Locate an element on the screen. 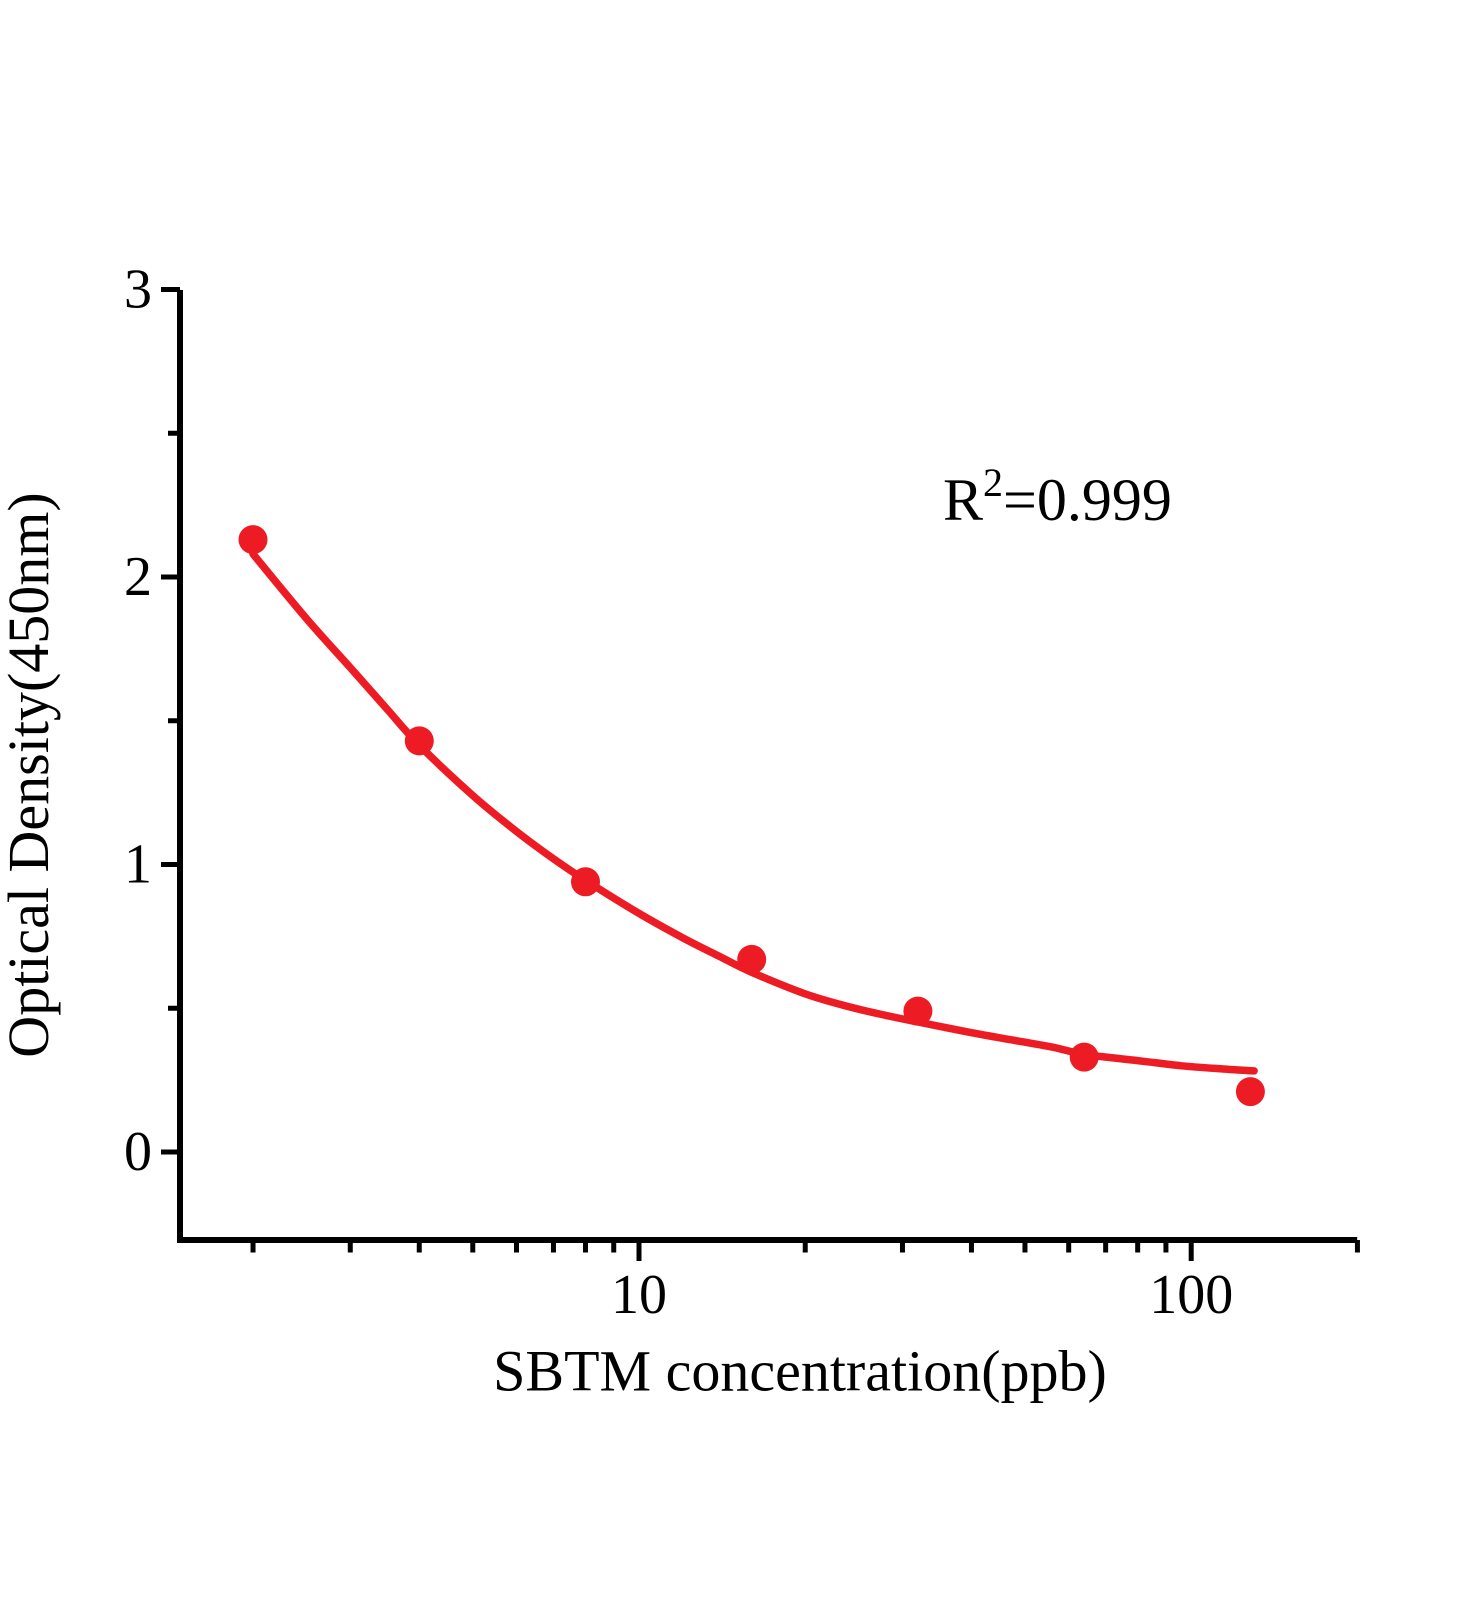  x-tick-label-100: 100 is located at coordinates (1191, 1295).